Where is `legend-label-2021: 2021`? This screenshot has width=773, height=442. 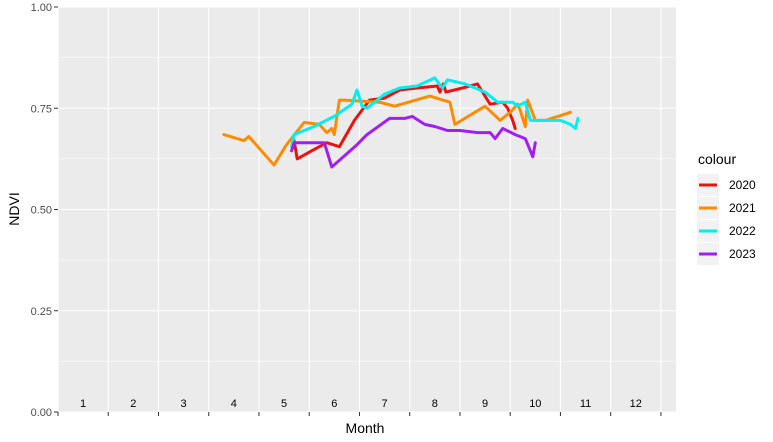
legend-label-2021: 2021 is located at coordinates (742, 208).